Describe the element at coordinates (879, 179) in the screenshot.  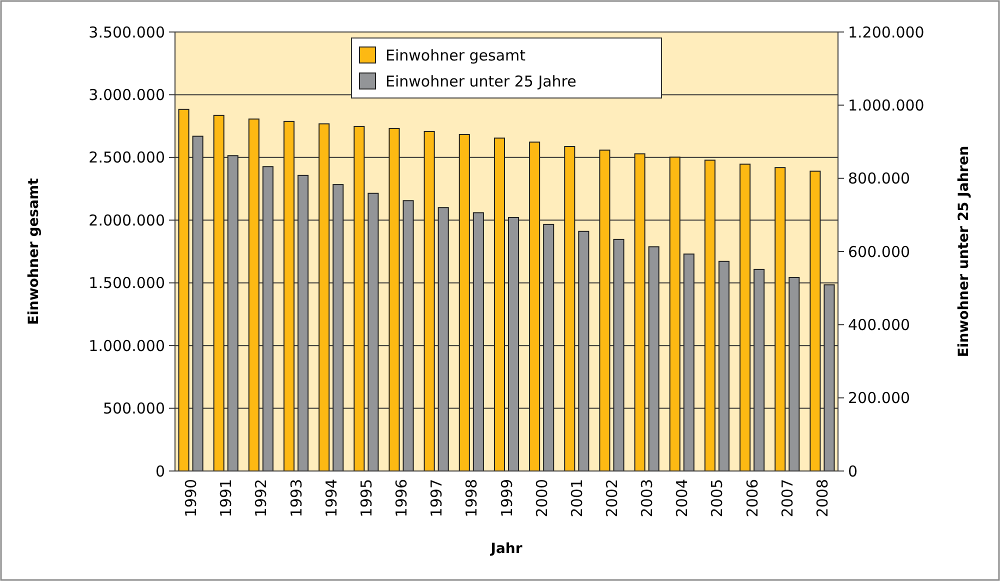
I see `y2-tick-label: 800.000` at that location.